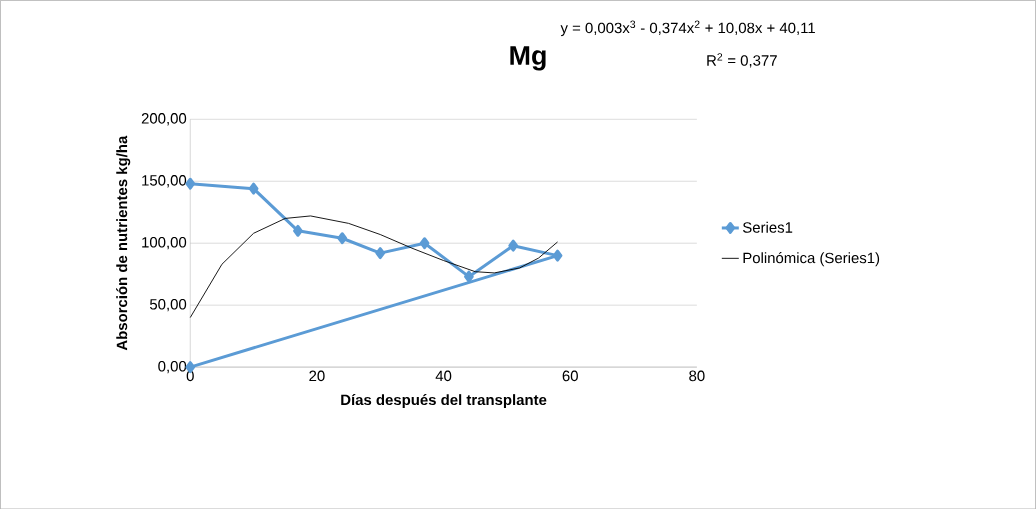 This screenshot has width=1036, height=509. Describe the element at coordinates (443, 375) in the screenshot. I see `x-tick-label: 40` at that location.